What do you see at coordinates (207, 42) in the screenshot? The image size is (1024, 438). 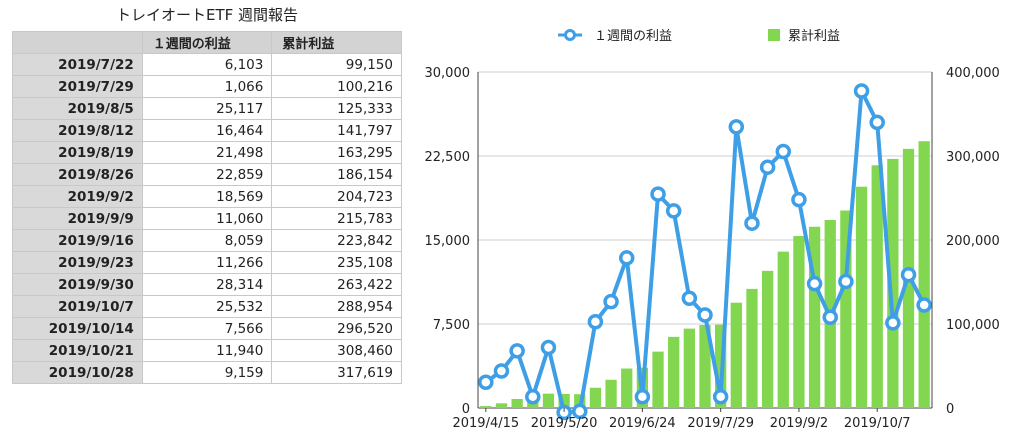 I see `header-weekly-profit: １週間の利益` at bounding box center [207, 42].